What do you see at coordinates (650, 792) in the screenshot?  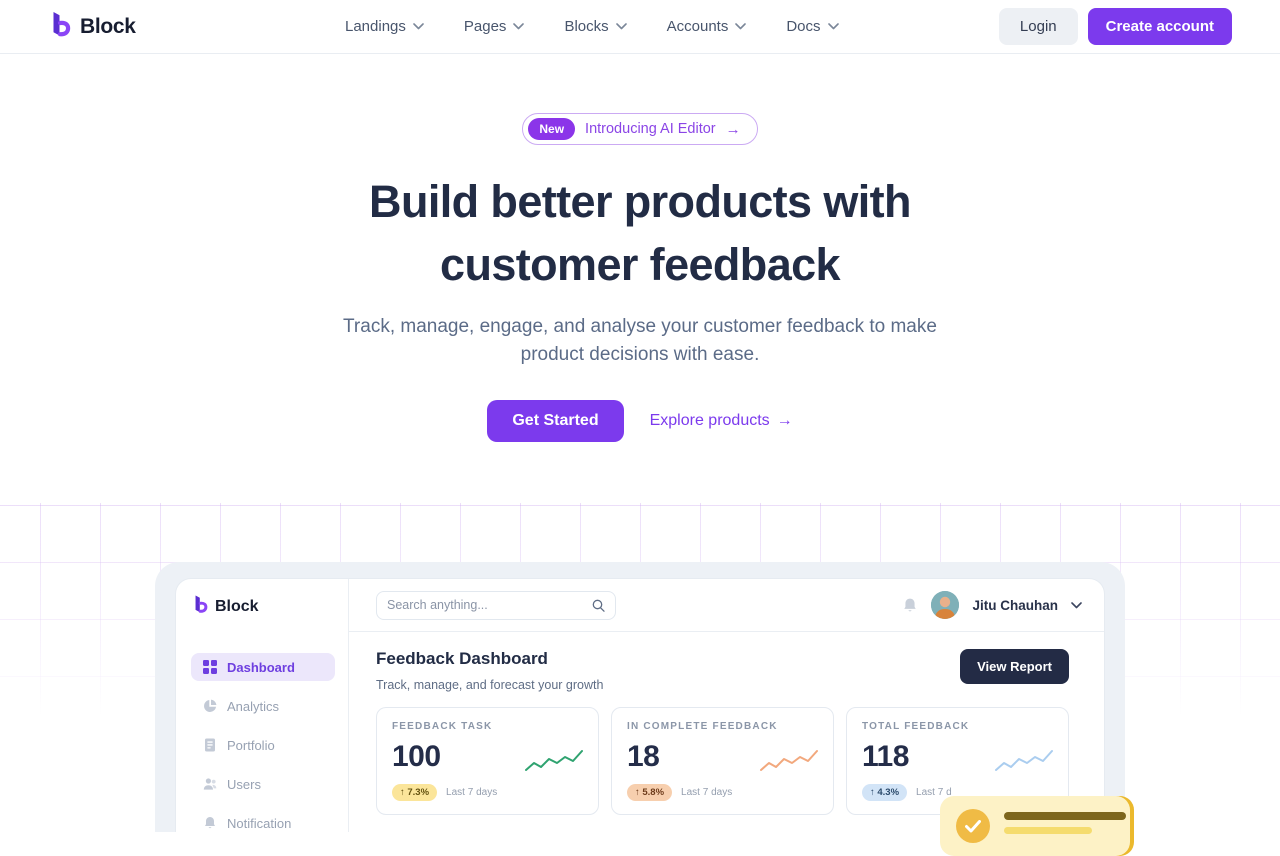 I see `delta-badge: ↑ 5.8%` at bounding box center [650, 792].